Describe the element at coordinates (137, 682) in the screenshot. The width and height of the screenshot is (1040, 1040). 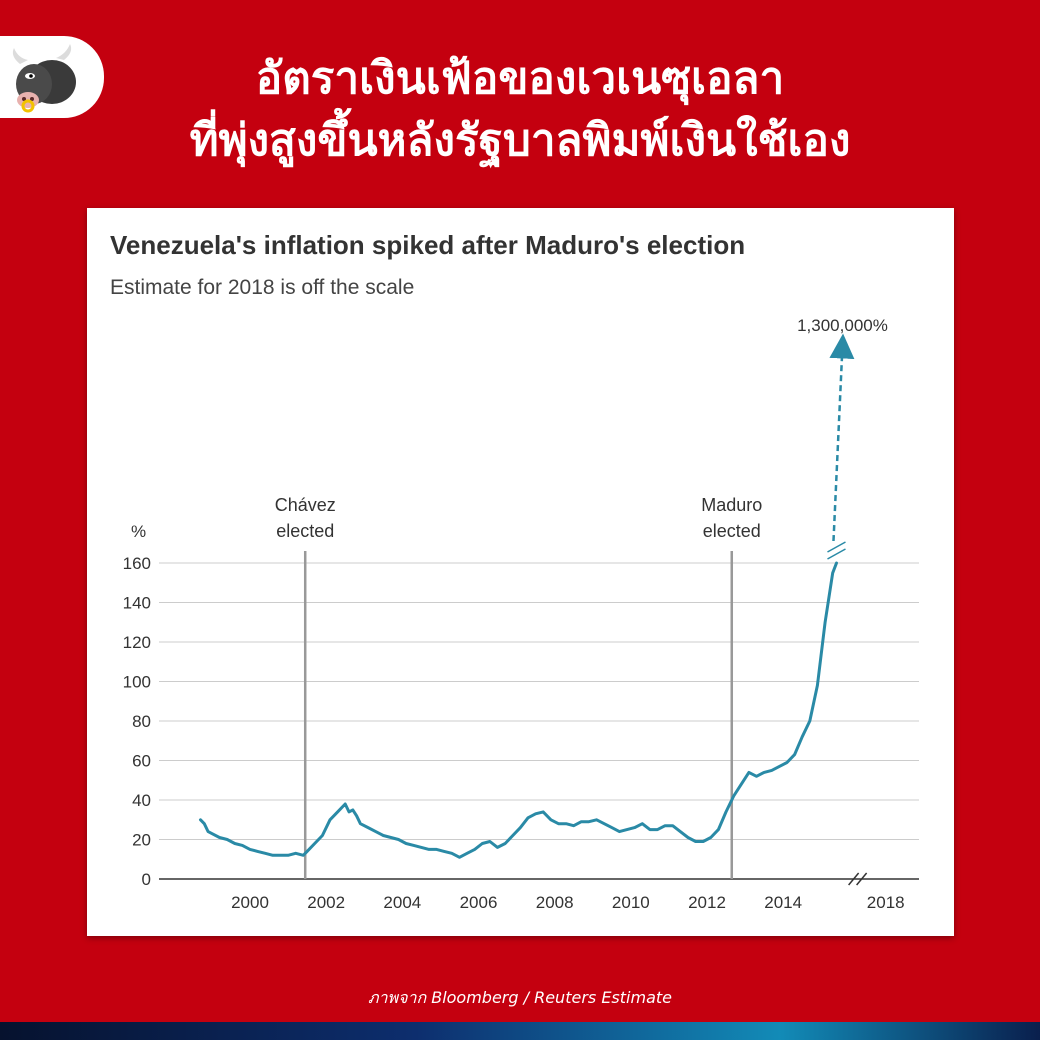
I see `y-tick-label: 100` at that location.